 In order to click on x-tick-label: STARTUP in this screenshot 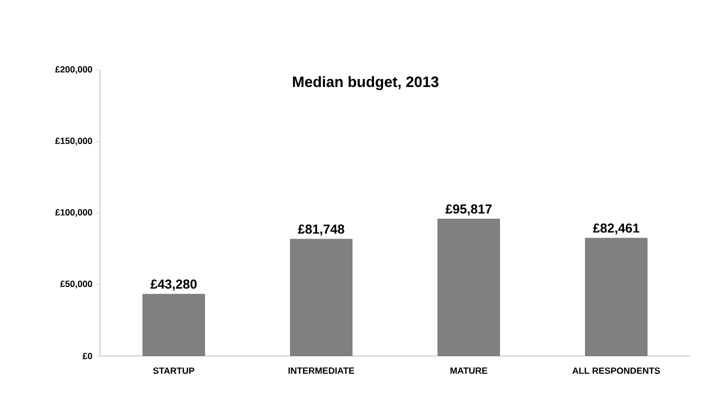, I will do `click(173, 371)`.